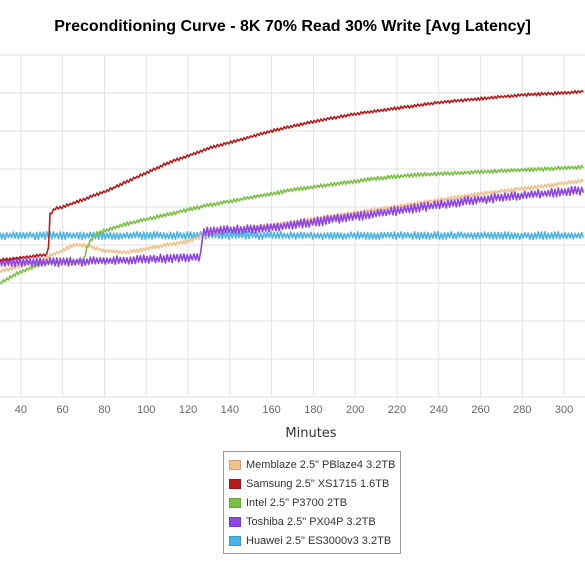 The image size is (585, 577). Describe the element at coordinates (439, 410) in the screenshot. I see `x-tick-label: 240` at that location.